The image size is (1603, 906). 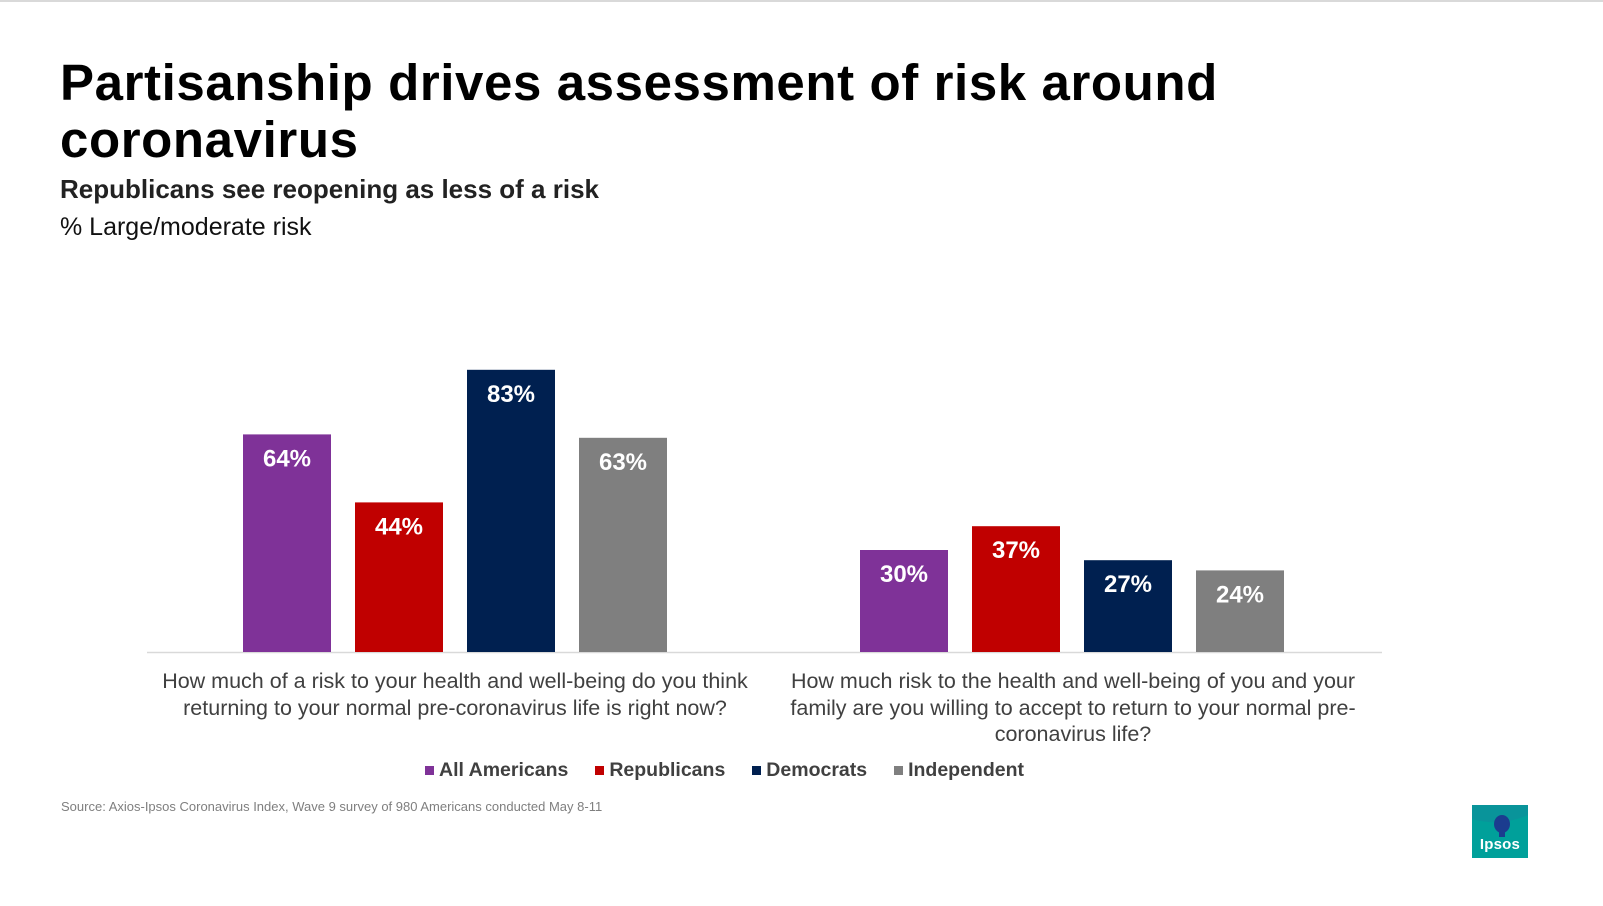 I want to click on legend-item-democrats: Democrats, so click(x=809, y=770).